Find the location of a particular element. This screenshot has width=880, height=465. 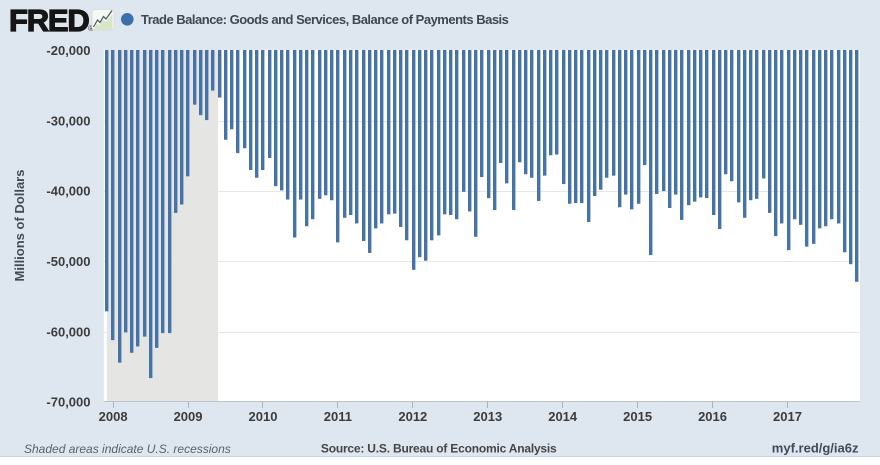

svg-text: -20,000 is located at coordinates (68, 50).